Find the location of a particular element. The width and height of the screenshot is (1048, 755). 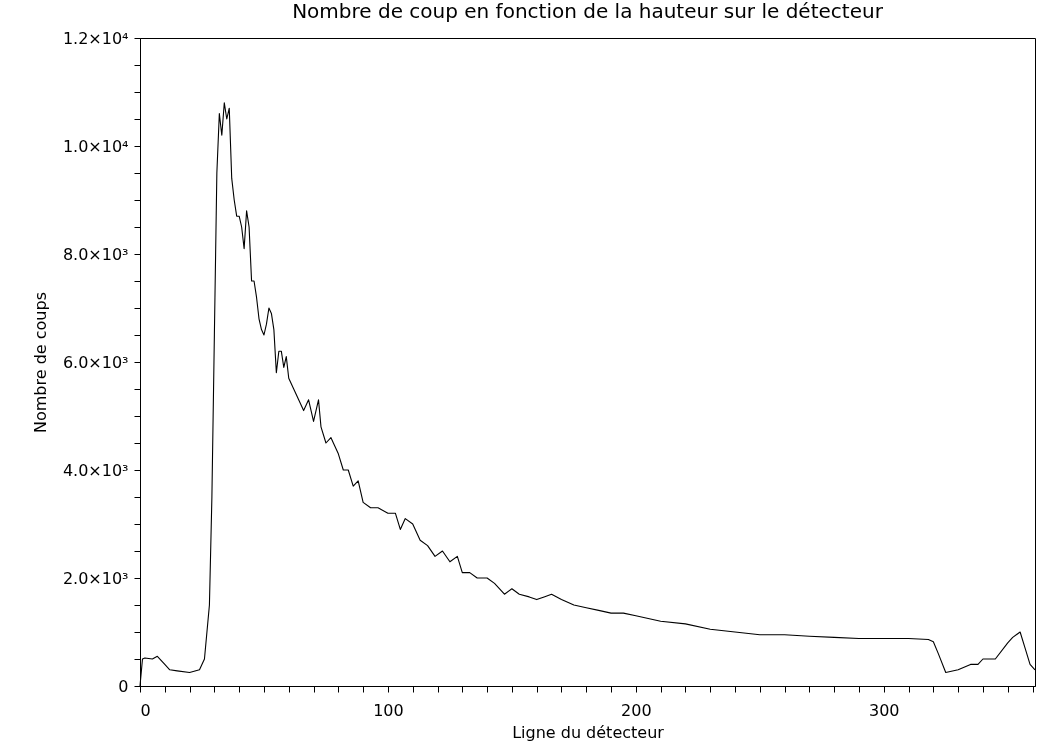

chart-title: Nombre de coup en fonction de la hauteur sur le détecteur is located at coordinates (588, 11).